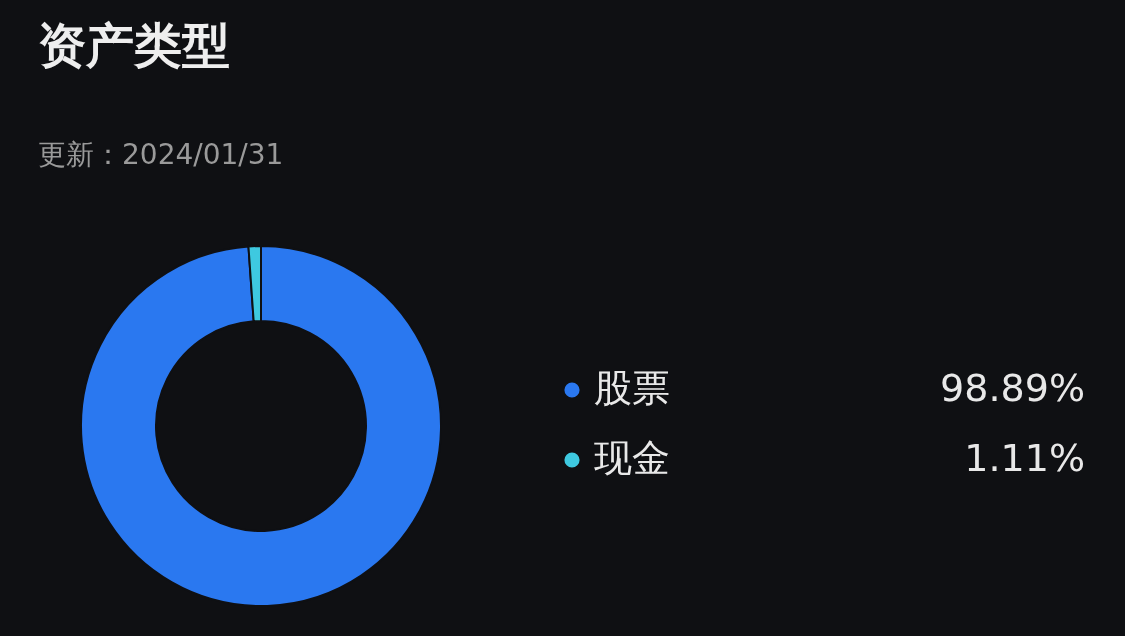 The image size is (1125, 636). Describe the element at coordinates (134, 45) in the screenshot. I see `chart-title: 资产类型` at that location.